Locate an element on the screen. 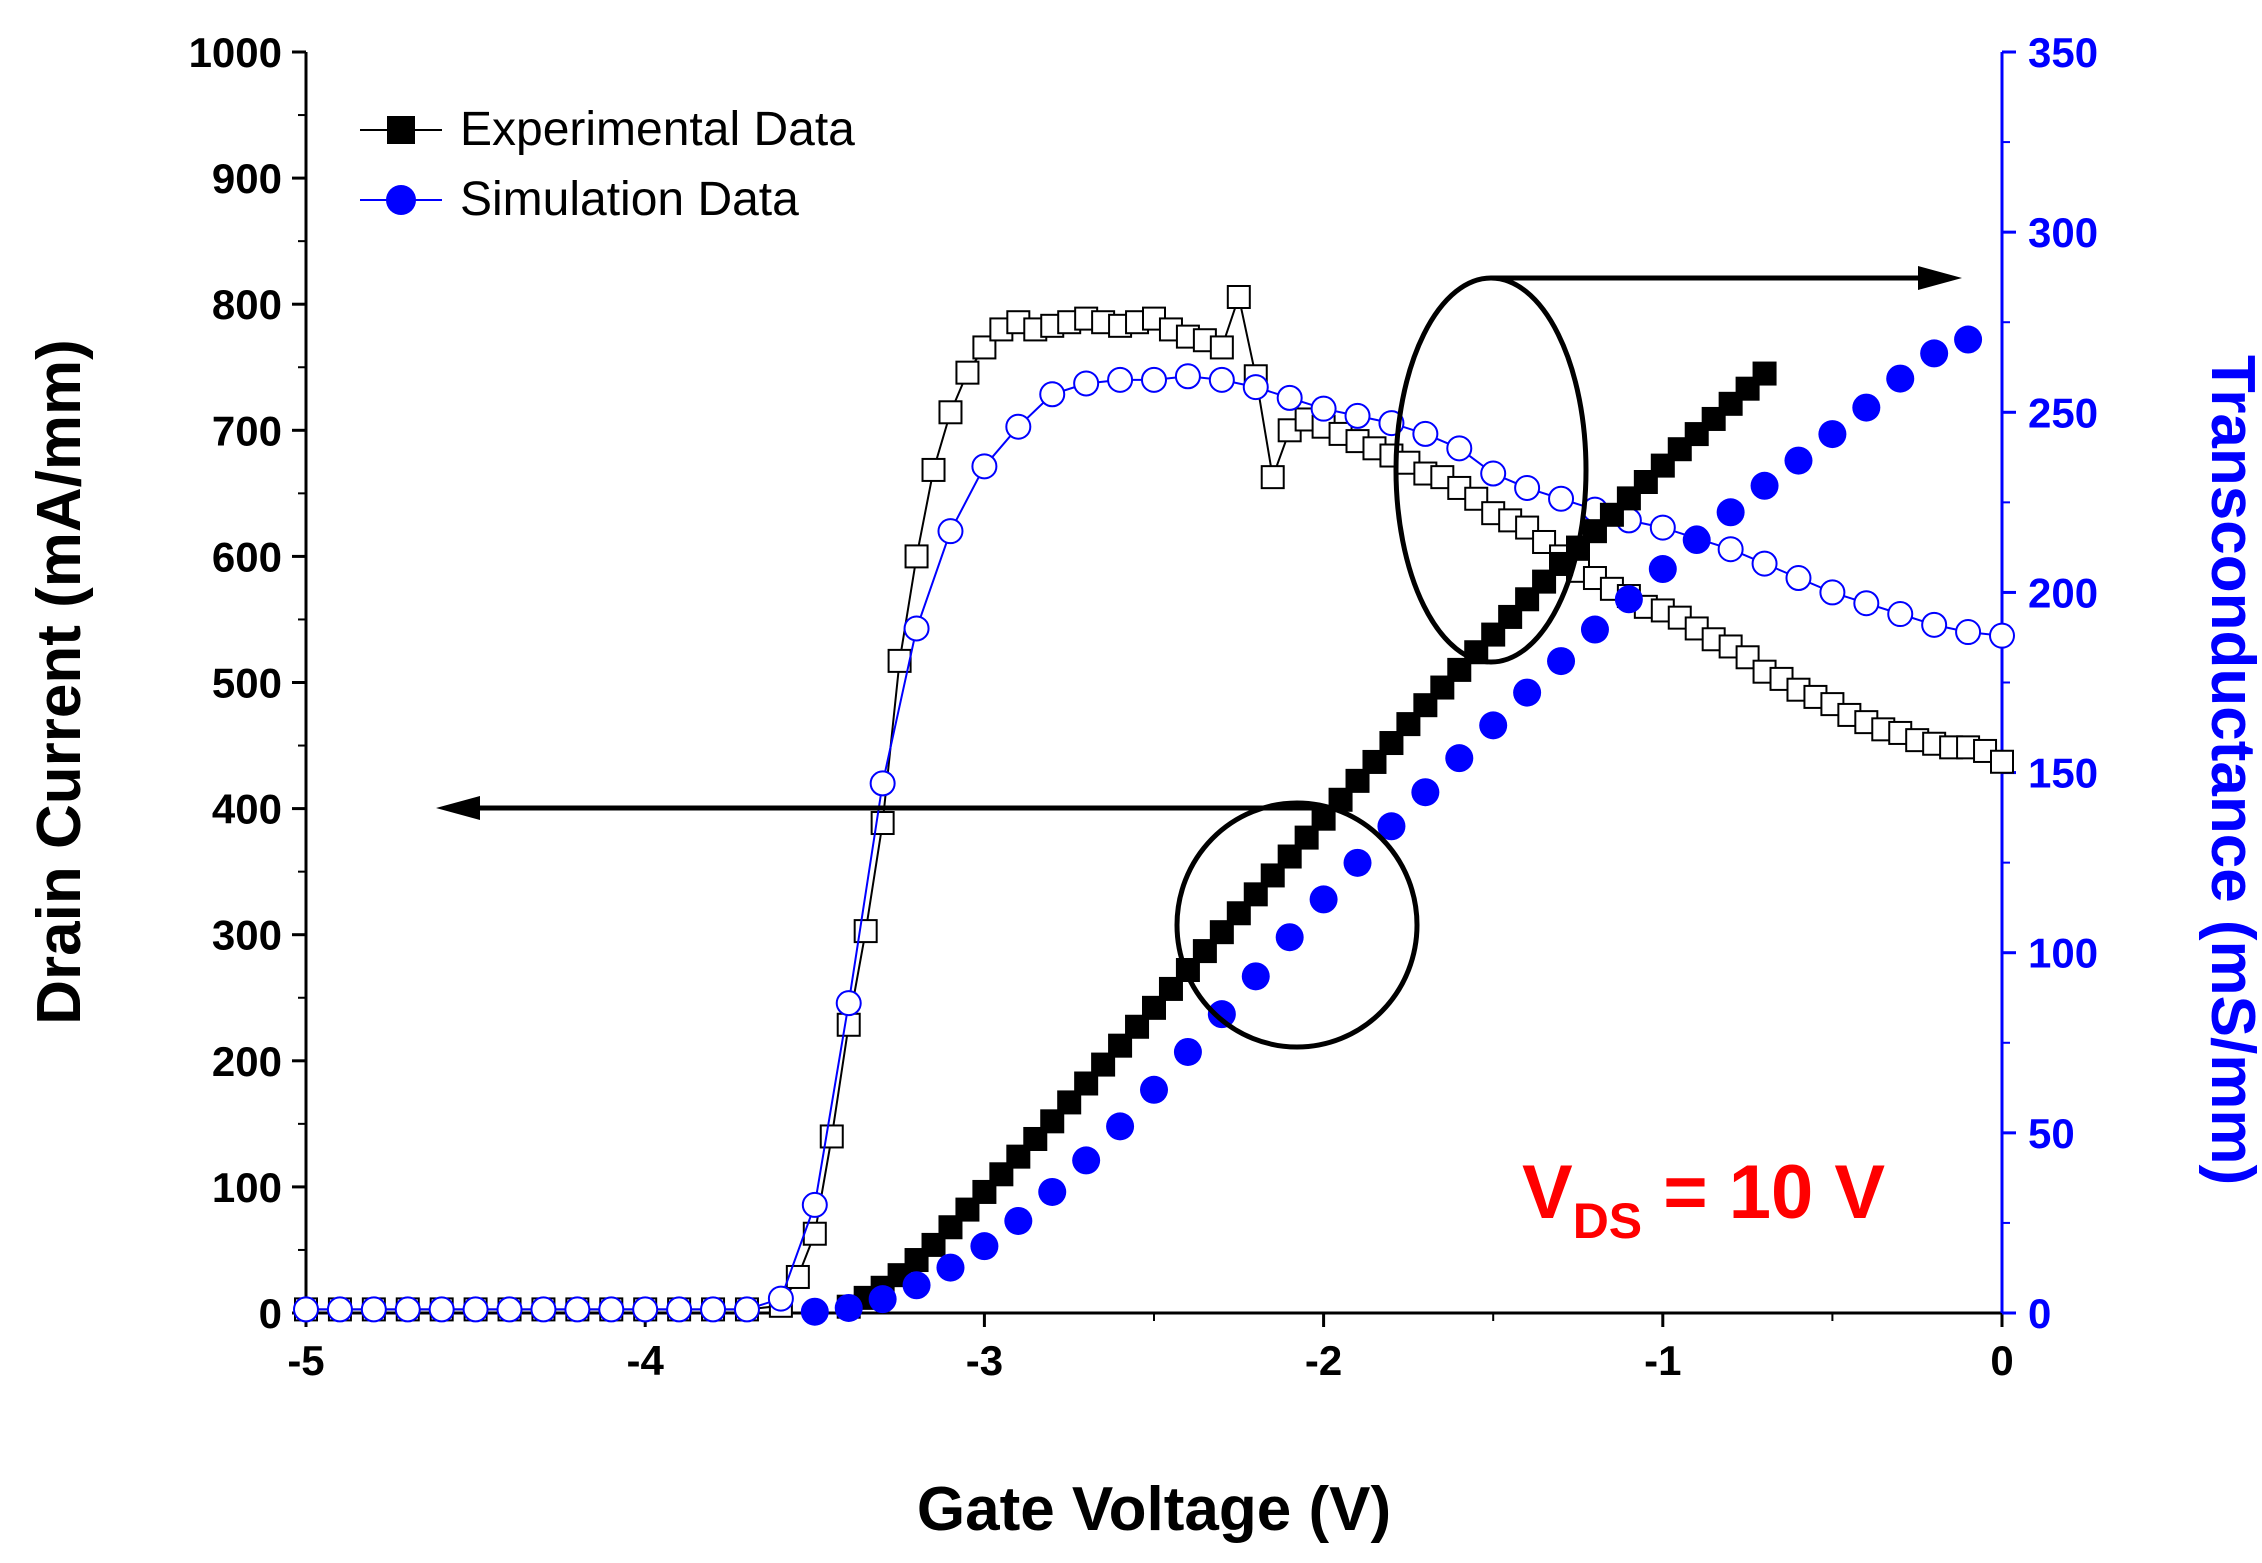 This screenshot has height=1563, width=2262. legend-experimental-label: Experimental Data is located at coordinates (657, 129).